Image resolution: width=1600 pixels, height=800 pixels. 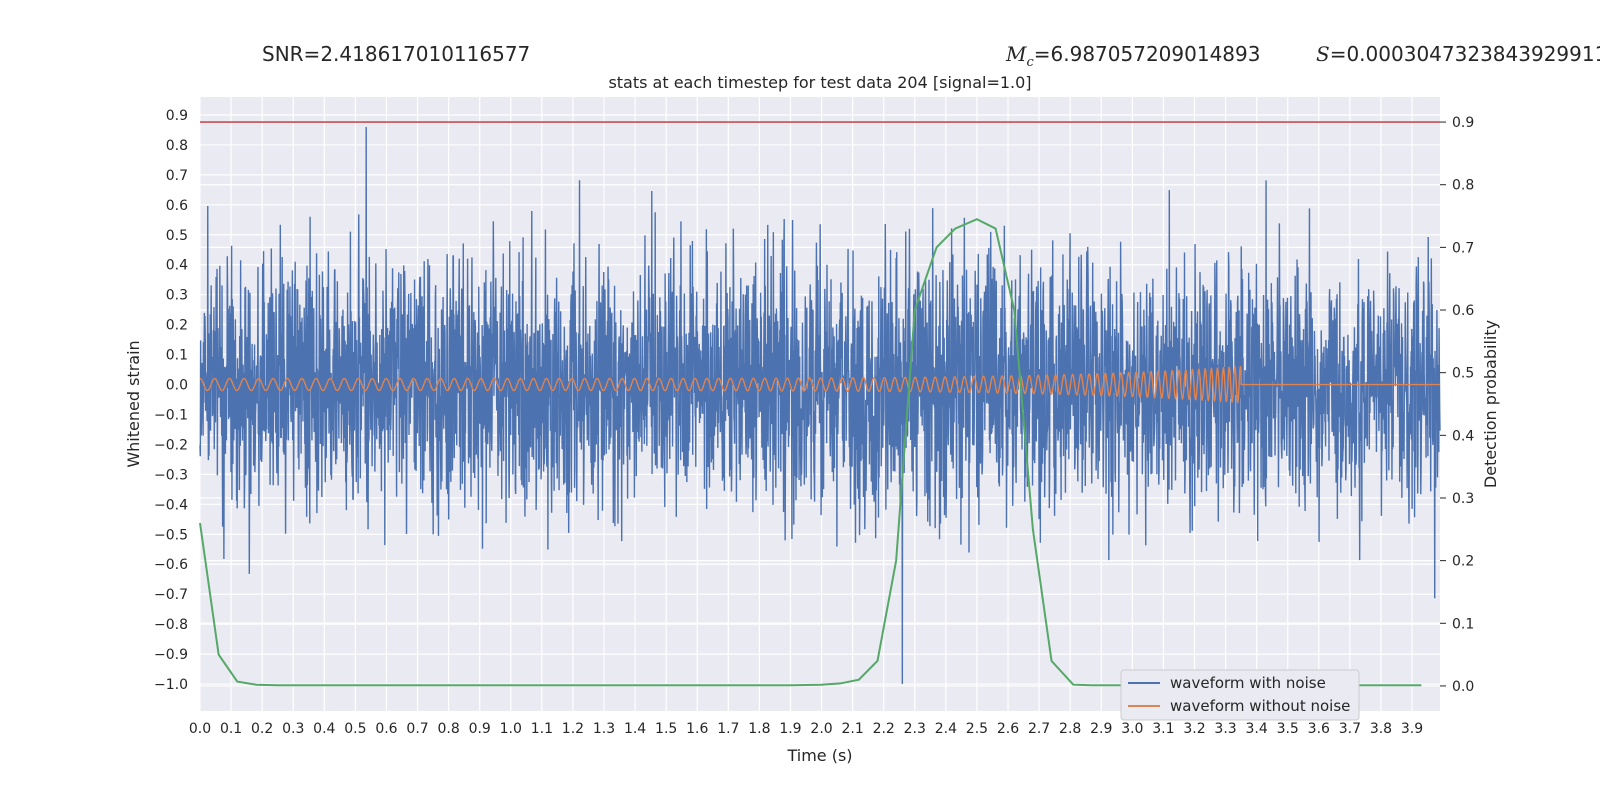 I want to click on y-tick-label: 0.6, so click(x=177, y=206).